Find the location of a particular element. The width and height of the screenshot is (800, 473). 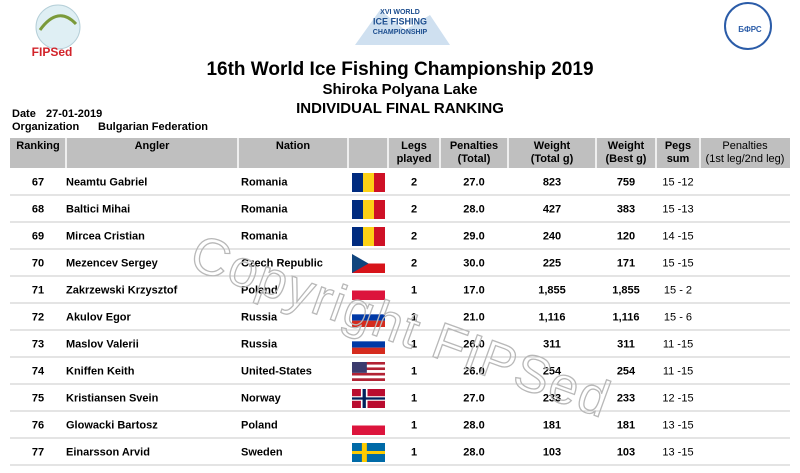

org-label: Organization is located at coordinates (46, 127).